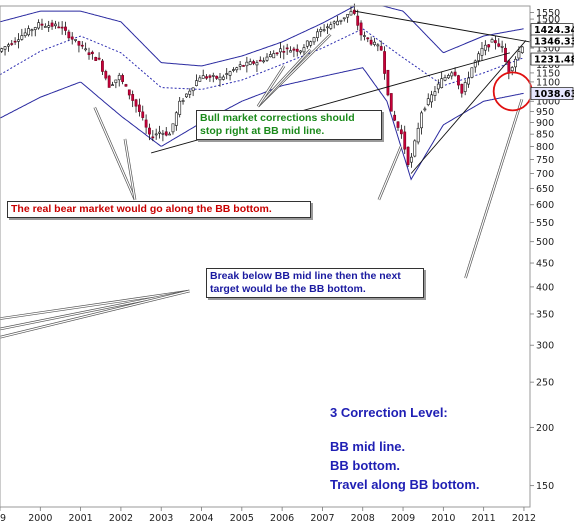  What do you see at coordinates (545, 174) in the screenshot?
I see `y-tick-label: 700` at bounding box center [545, 174].